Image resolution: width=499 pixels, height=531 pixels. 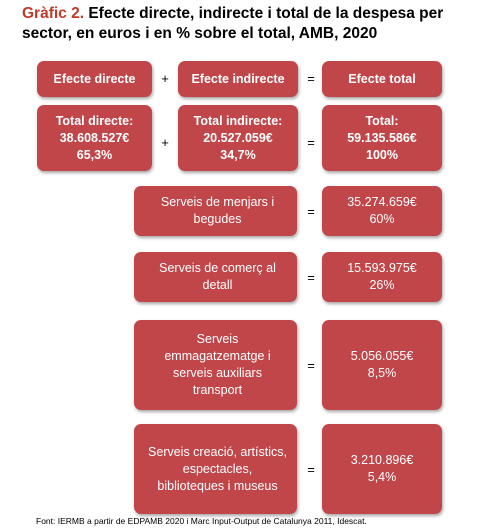 I want to click on total-direct-pct: 65,3%, so click(x=94, y=154).